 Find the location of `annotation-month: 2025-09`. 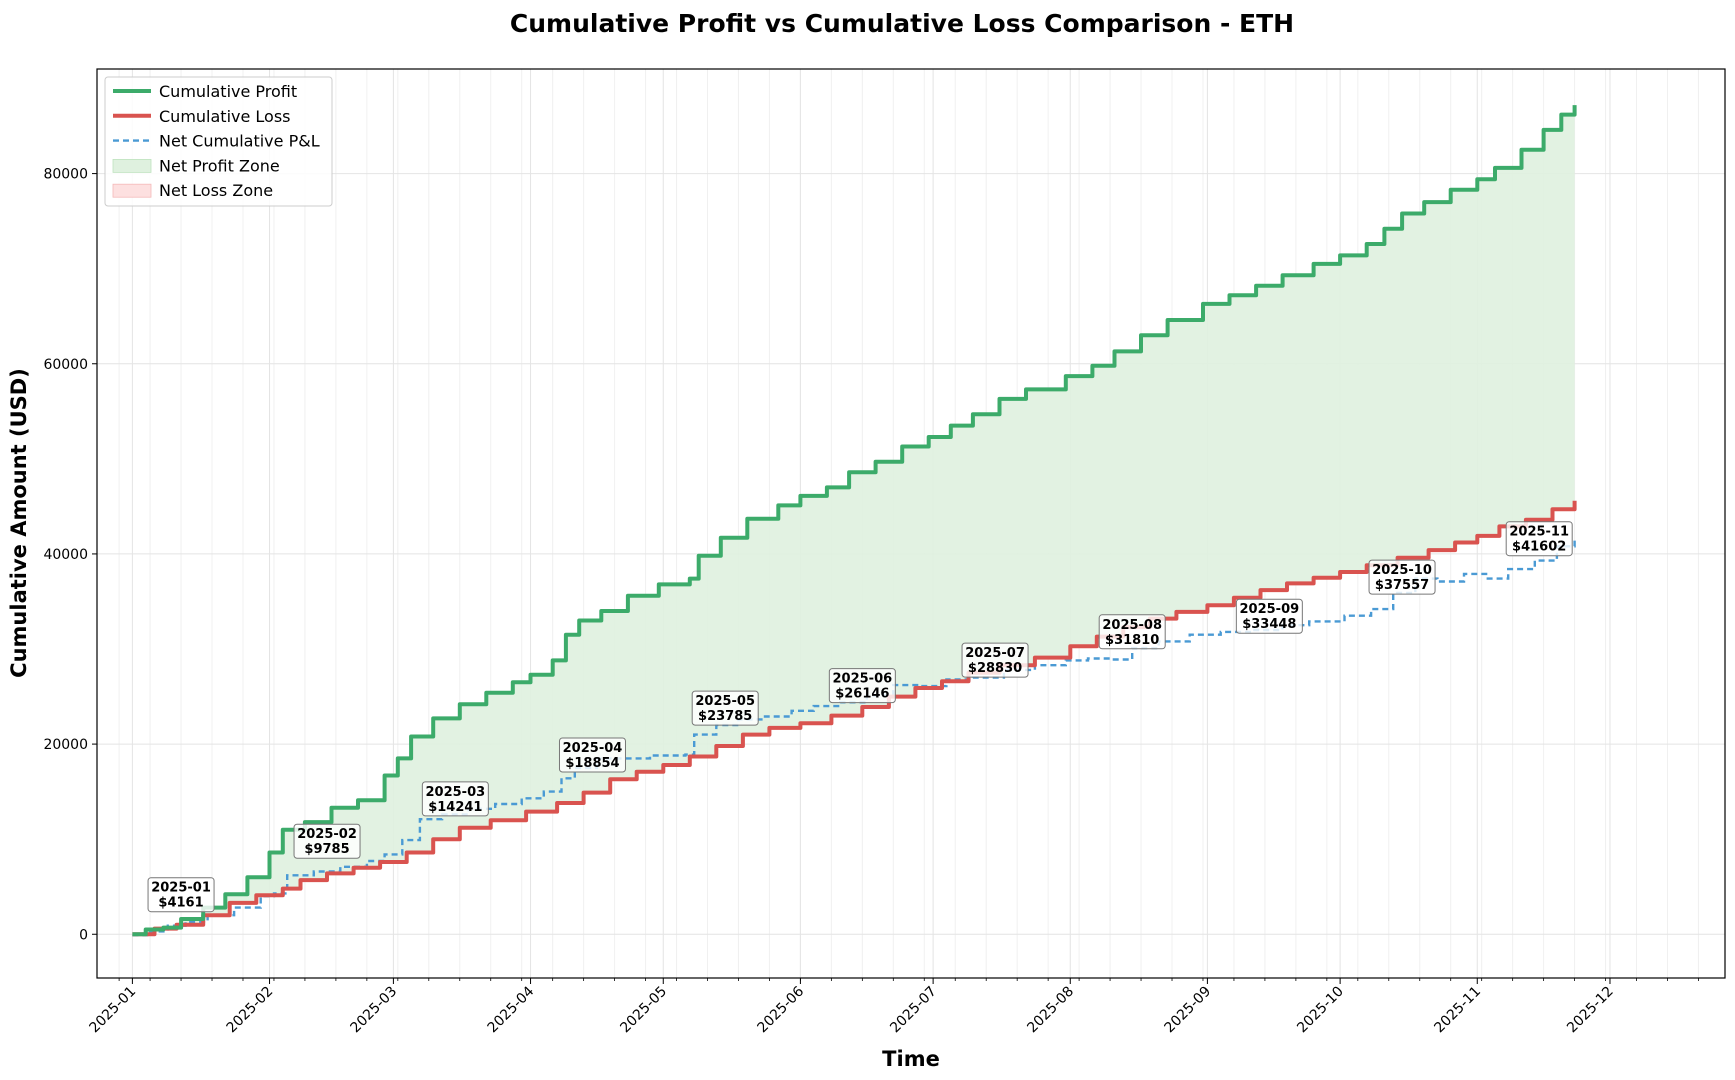

annotation-month: 2025-09 is located at coordinates (1270, 609).